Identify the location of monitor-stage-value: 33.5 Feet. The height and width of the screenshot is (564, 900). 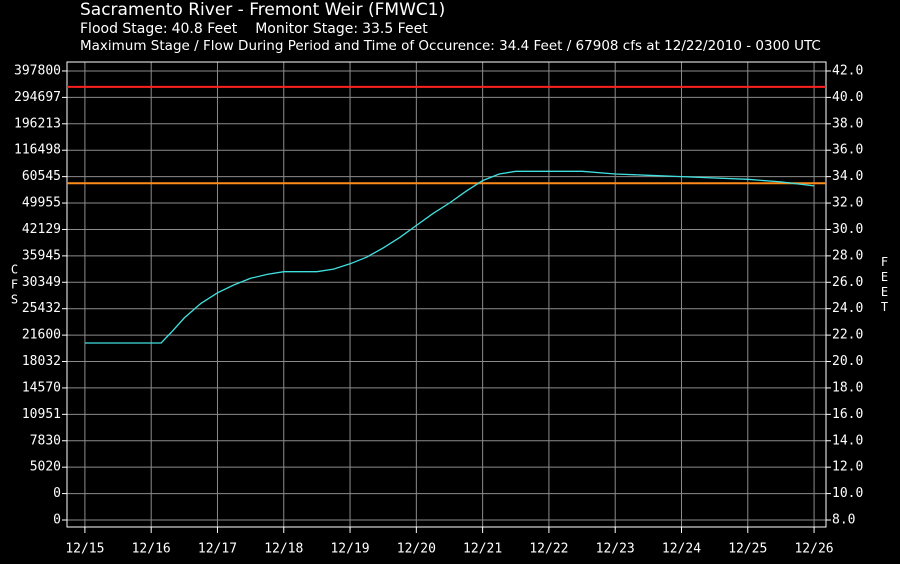
(395, 29).